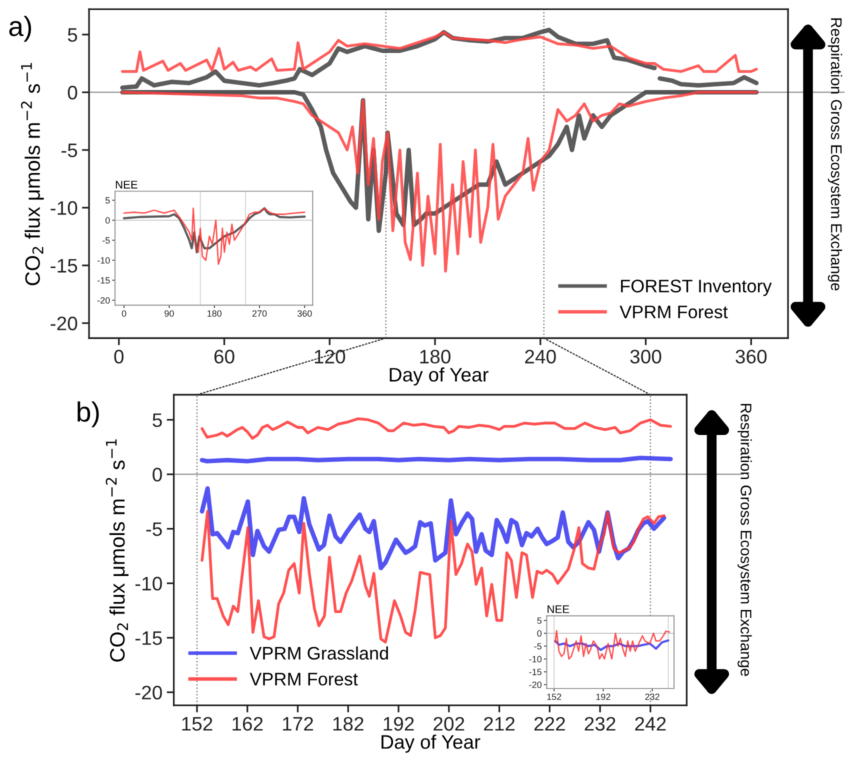  Describe the element at coordinates (247, 723) in the screenshot. I see `x-tick-label: 162` at that location.